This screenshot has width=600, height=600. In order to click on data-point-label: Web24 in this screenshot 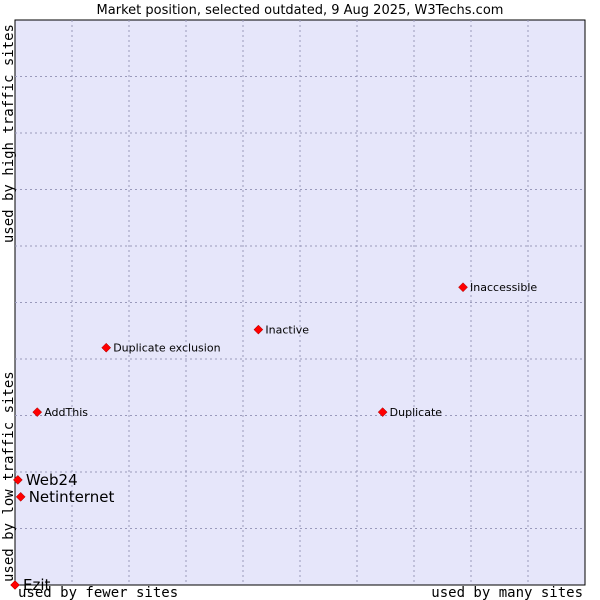, I will do `click(52, 480)`.